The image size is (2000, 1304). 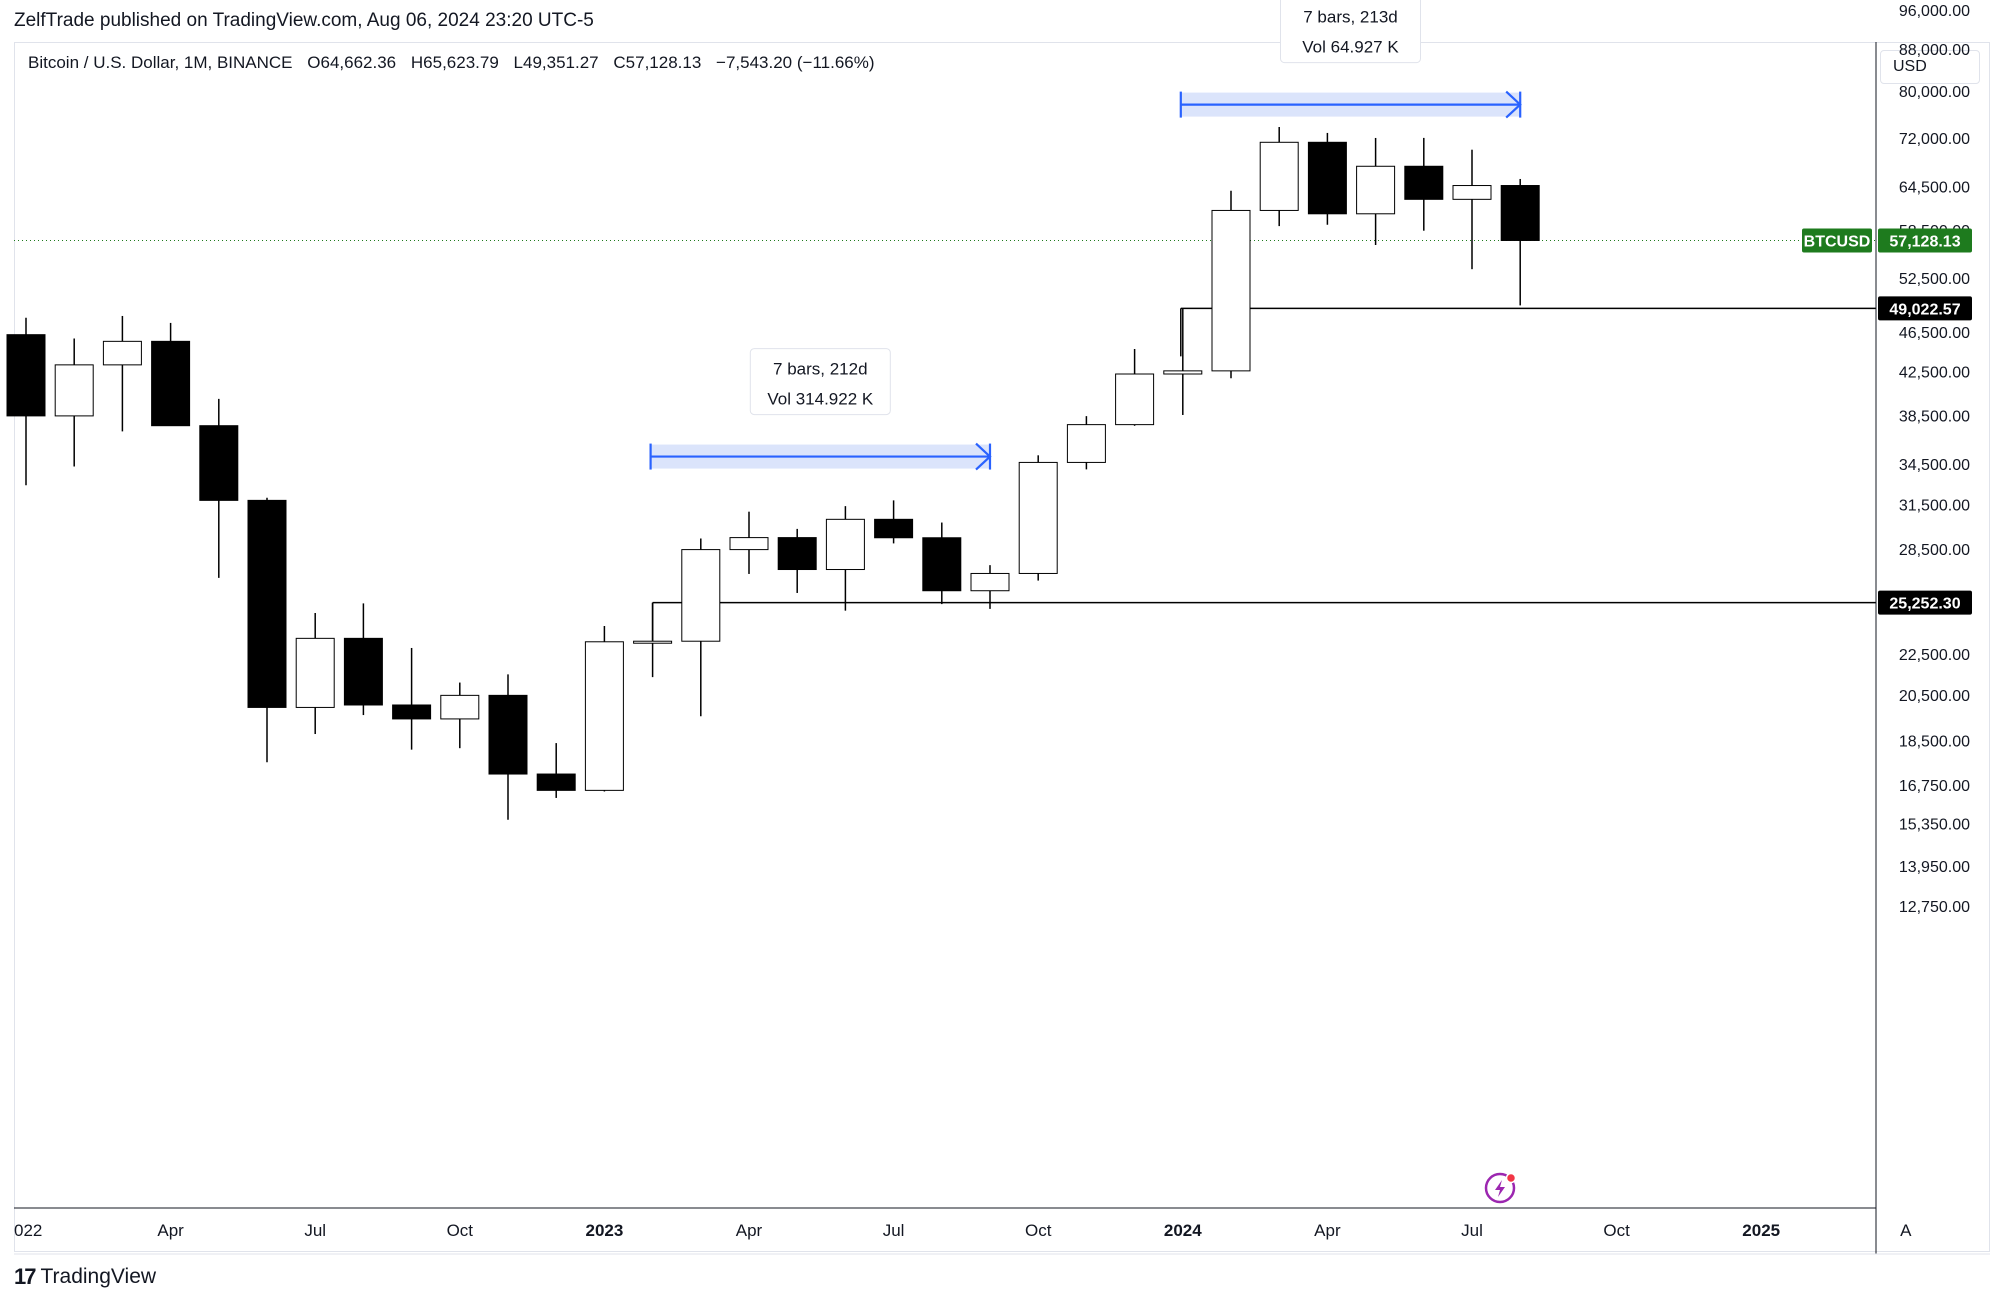 What do you see at coordinates (1511, 1178) in the screenshot?
I see `notification-dot-icon` at bounding box center [1511, 1178].